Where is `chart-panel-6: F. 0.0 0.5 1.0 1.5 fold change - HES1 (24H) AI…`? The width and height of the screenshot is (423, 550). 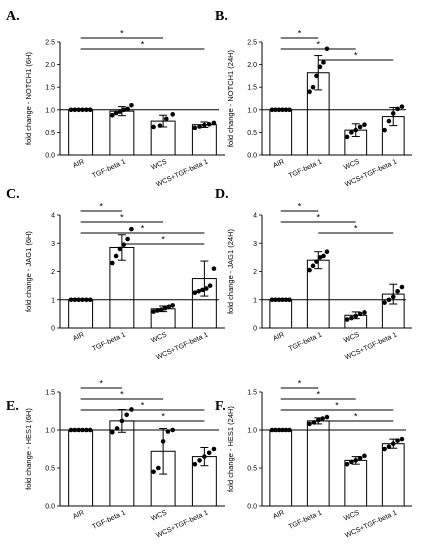
chart-panel-6: F. 0.0 0.5 1.0 1.5 fold change - HES1 (24H) AI… is located at coordinates (313, 459).